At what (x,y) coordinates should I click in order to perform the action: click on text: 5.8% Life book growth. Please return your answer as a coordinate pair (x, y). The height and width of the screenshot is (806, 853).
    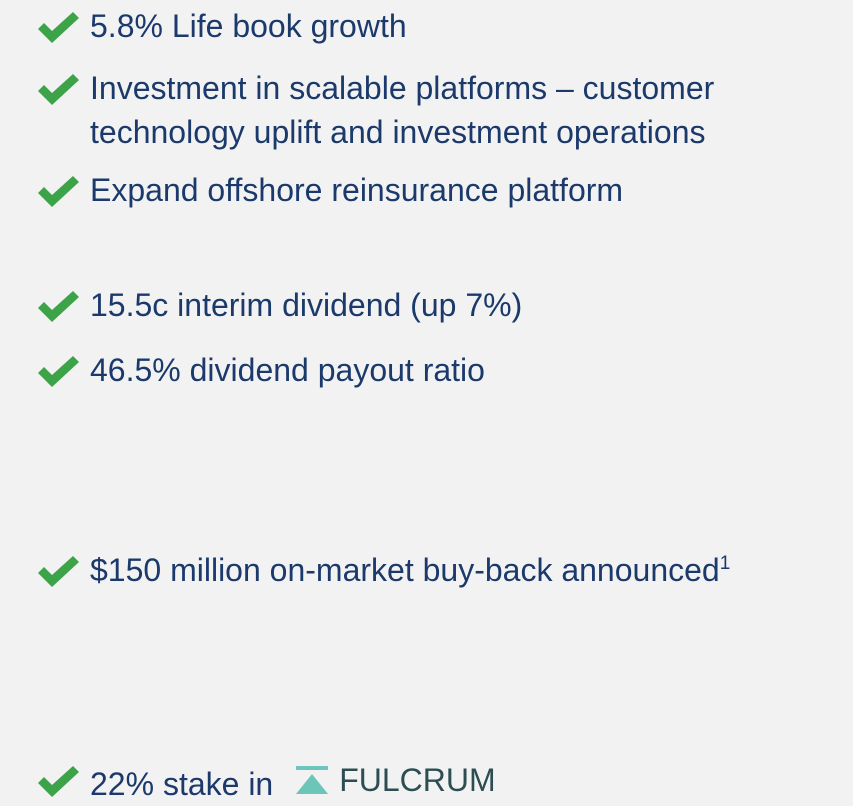
    Looking at the image, I should click on (248, 26).